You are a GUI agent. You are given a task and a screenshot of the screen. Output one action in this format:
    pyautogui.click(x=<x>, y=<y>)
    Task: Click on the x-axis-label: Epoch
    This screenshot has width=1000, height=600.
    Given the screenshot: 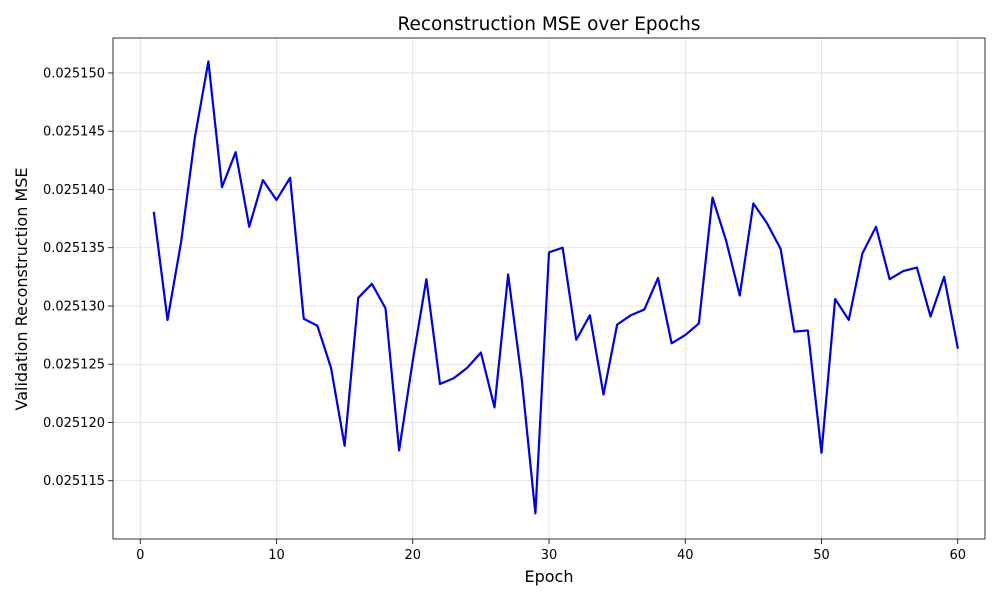 What is the action you would take?
    pyautogui.click(x=549, y=576)
    